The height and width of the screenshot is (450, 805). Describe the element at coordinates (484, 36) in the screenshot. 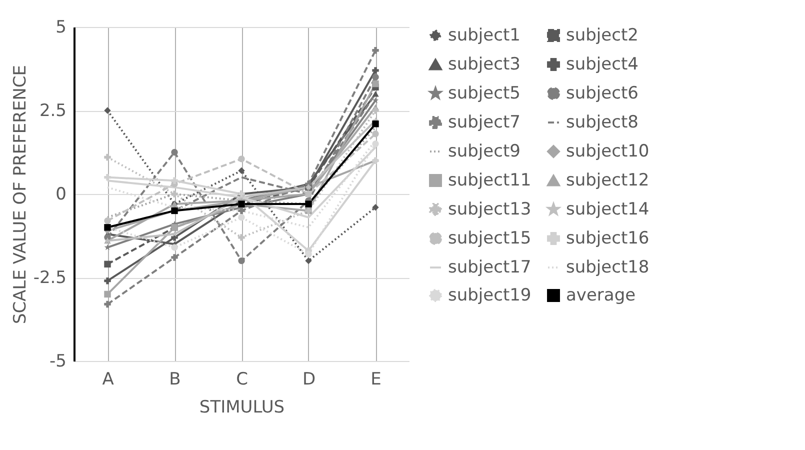

I see `legend-label: subject1` at that location.